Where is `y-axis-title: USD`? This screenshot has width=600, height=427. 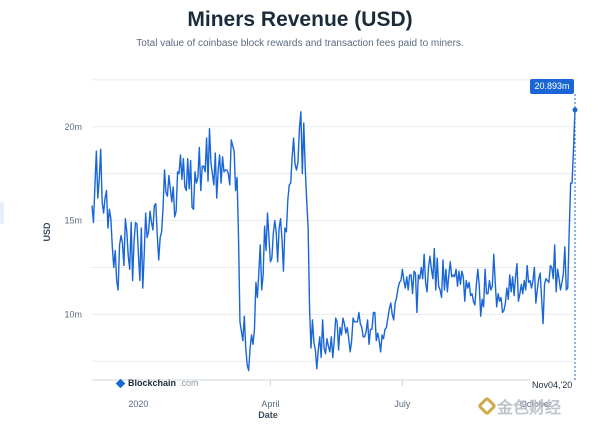
y-axis-title: USD is located at coordinates (47, 232).